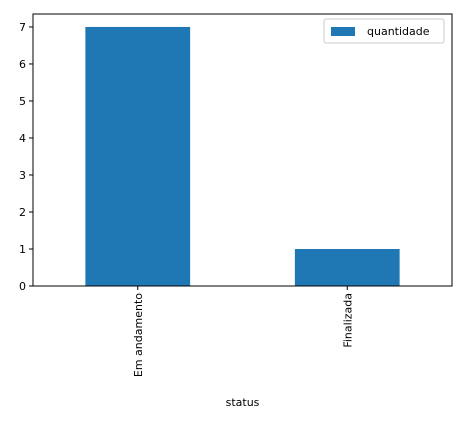 The image size is (464, 422). Describe the element at coordinates (22, 64) in the screenshot. I see `y-tick-label: 6` at that location.